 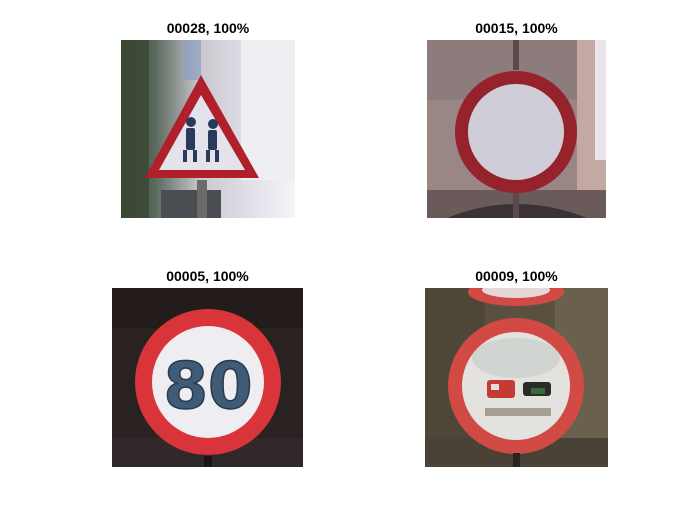 What do you see at coordinates (207, 276) in the screenshot?
I see `panel-title: 00005, 100%` at bounding box center [207, 276].